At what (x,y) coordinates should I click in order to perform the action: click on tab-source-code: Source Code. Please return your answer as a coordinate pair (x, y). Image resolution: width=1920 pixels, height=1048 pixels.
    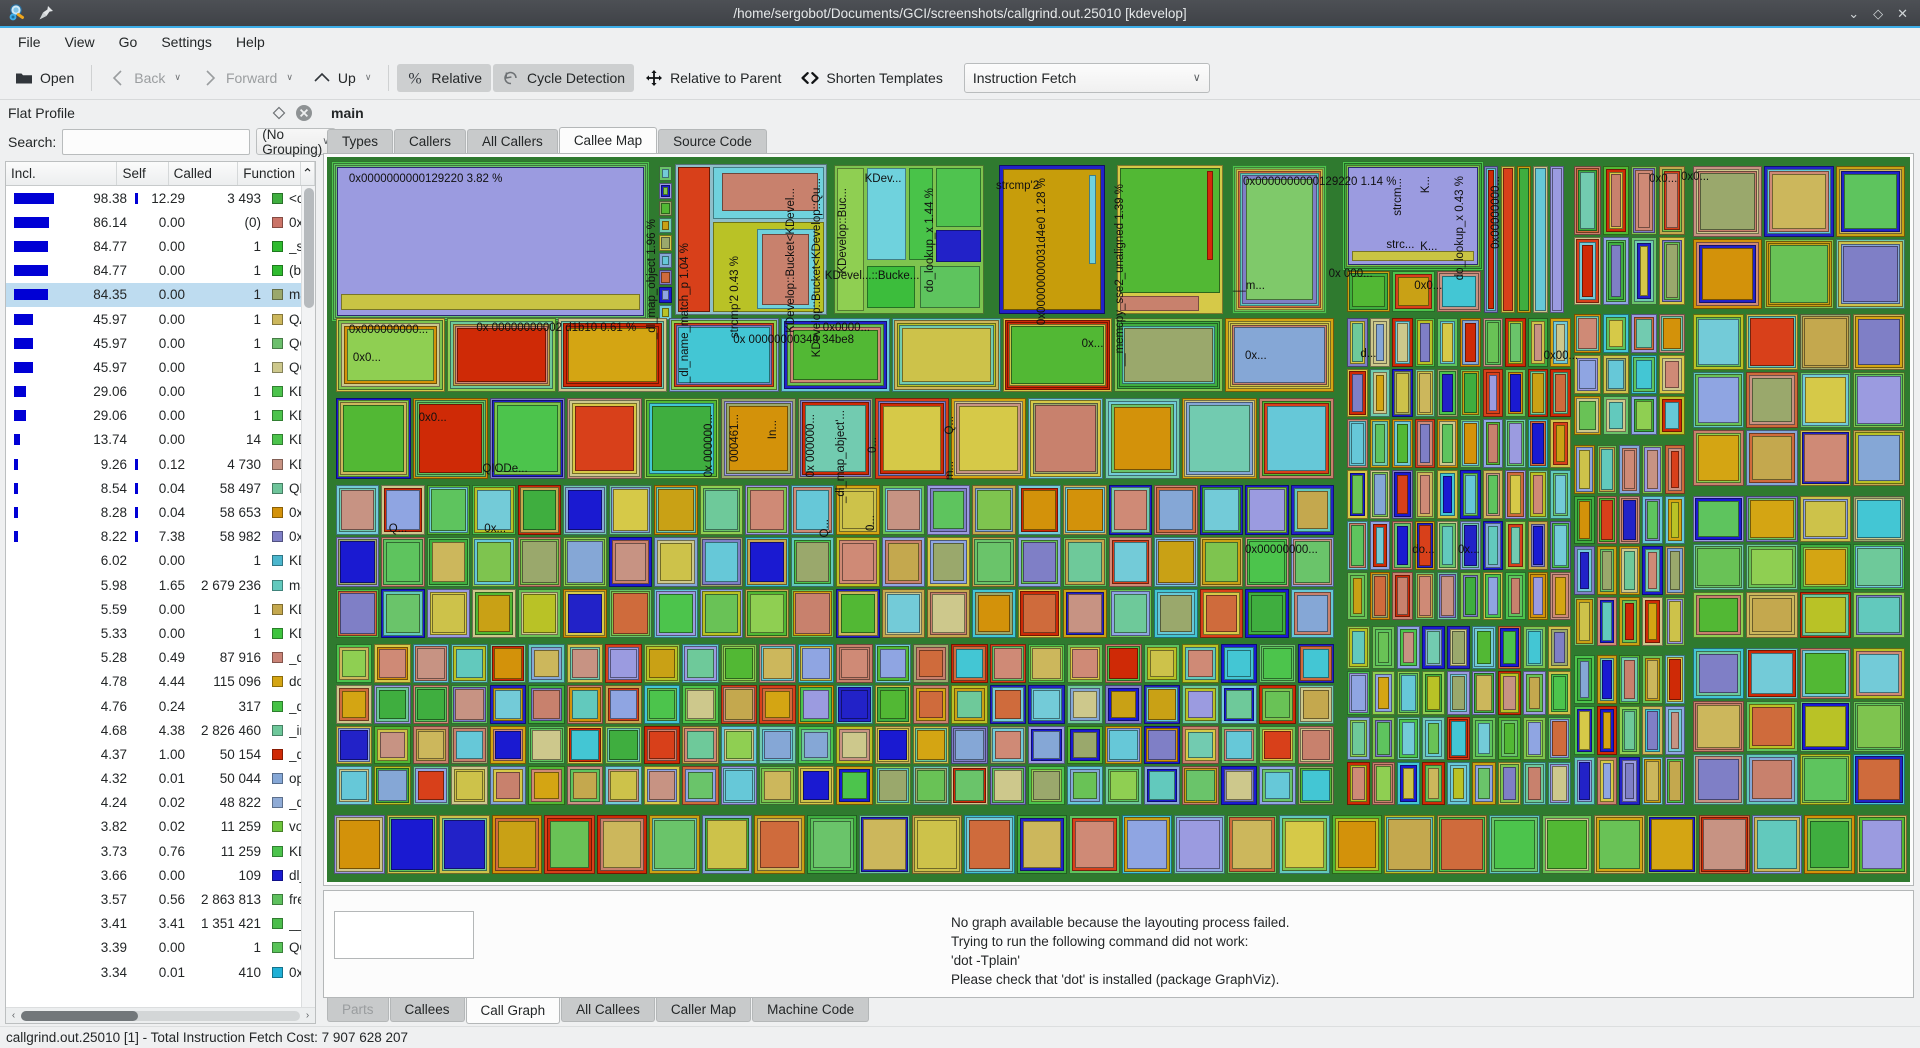
    Looking at the image, I should click on (712, 141).